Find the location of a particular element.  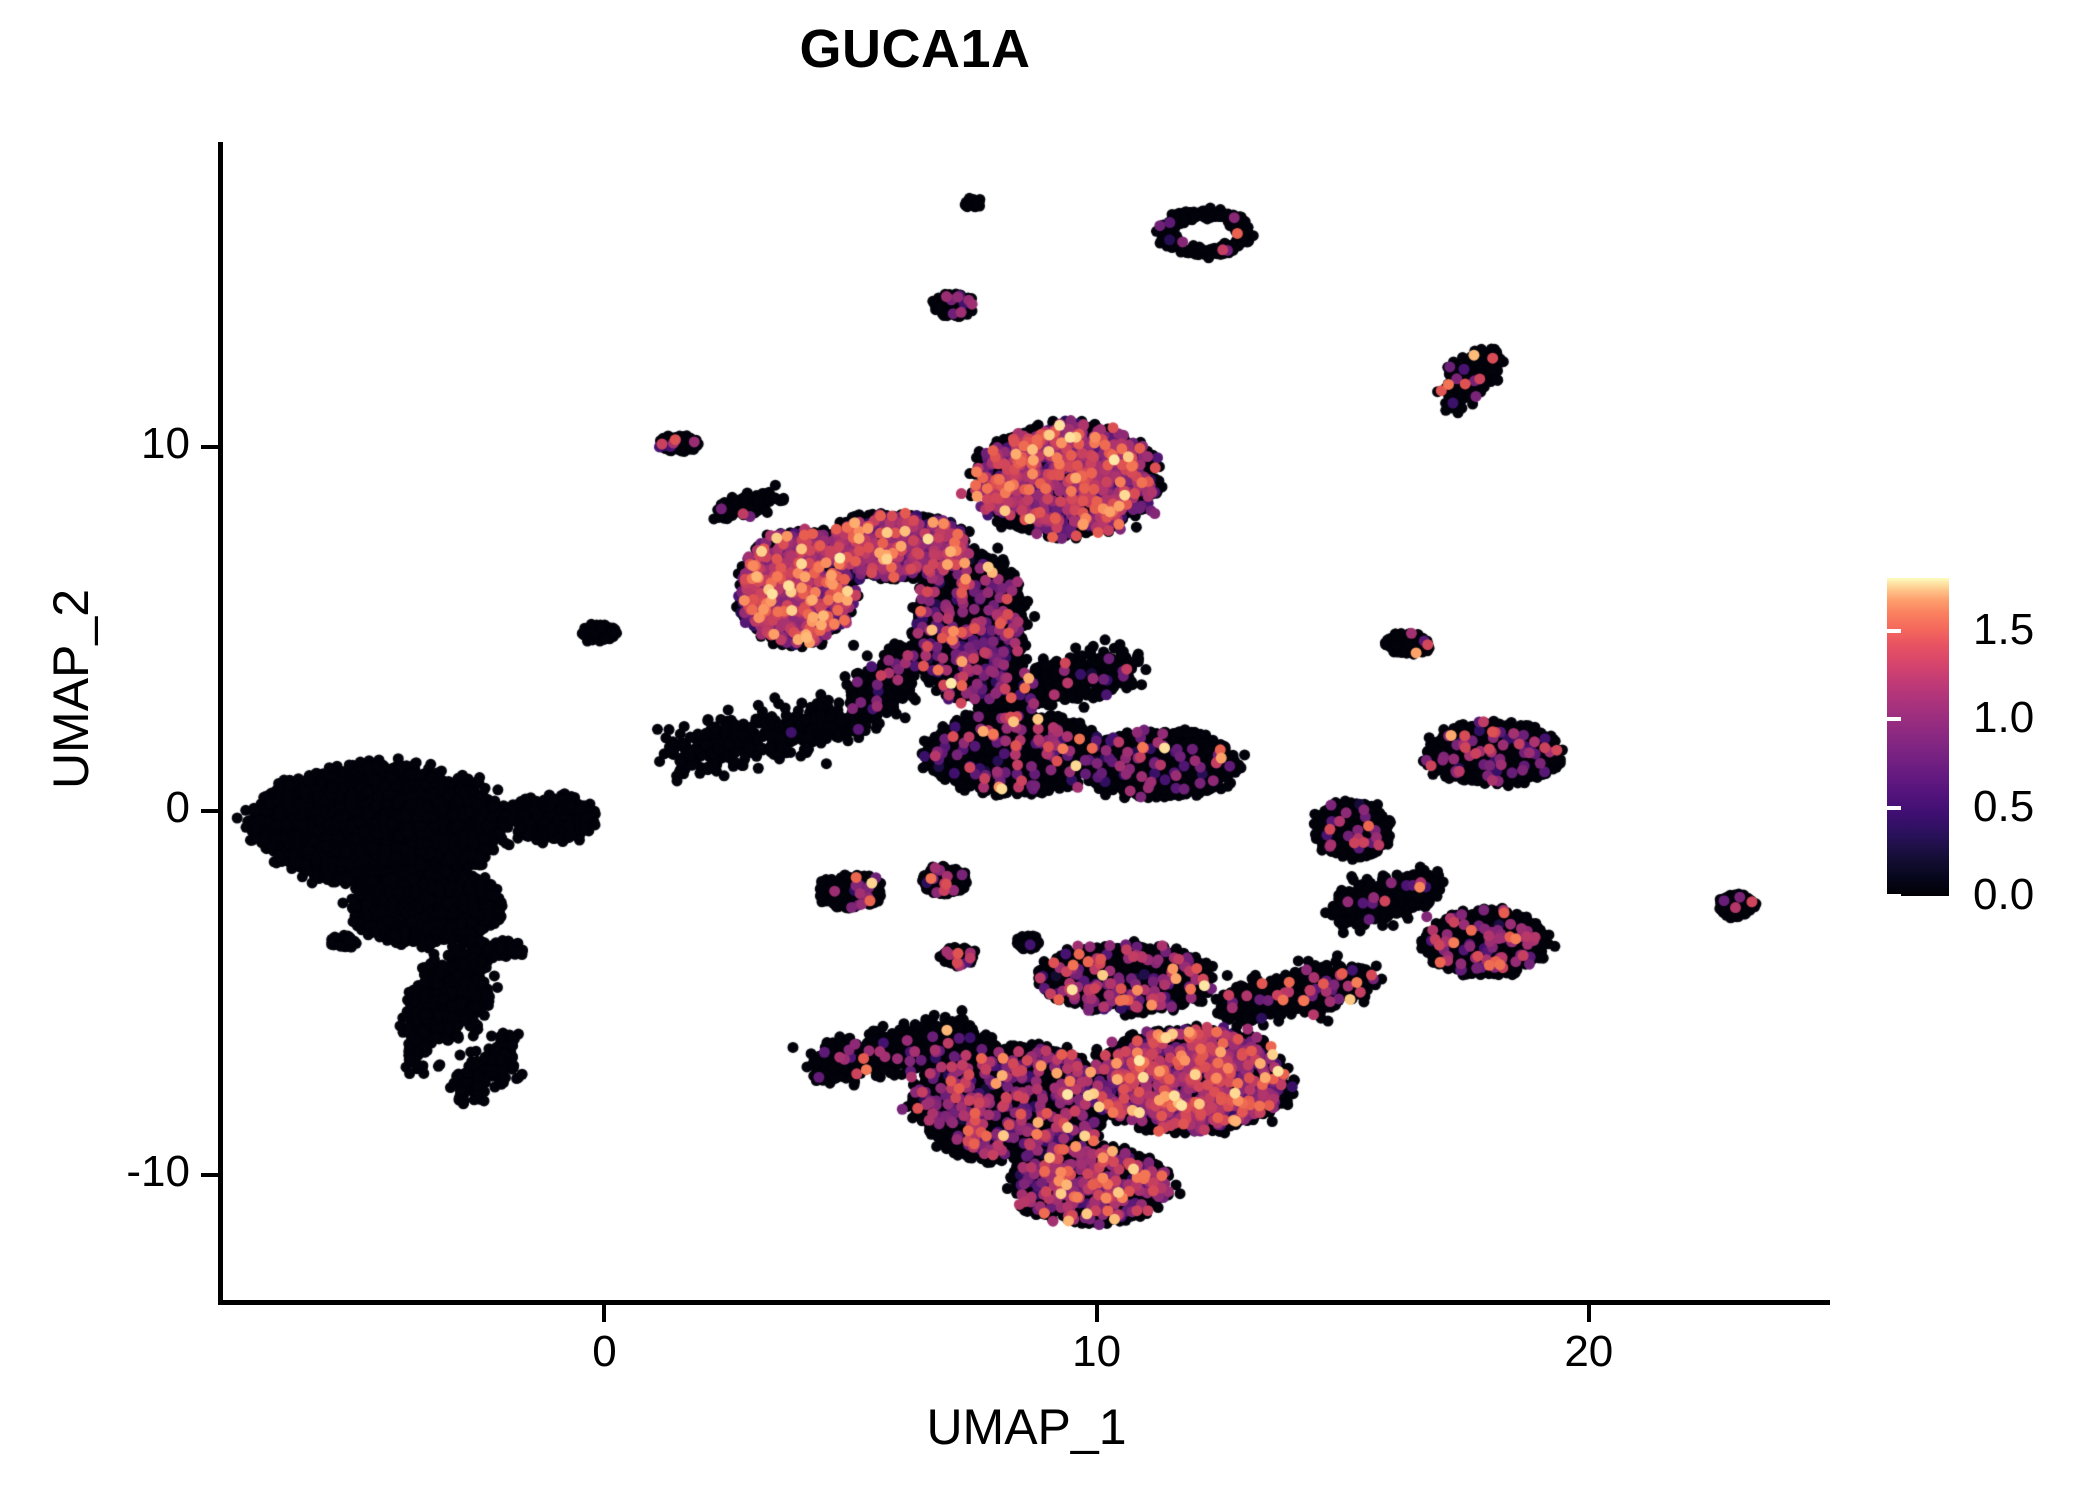

colorbar-tick-label: 1.5 is located at coordinates (2004, 629).